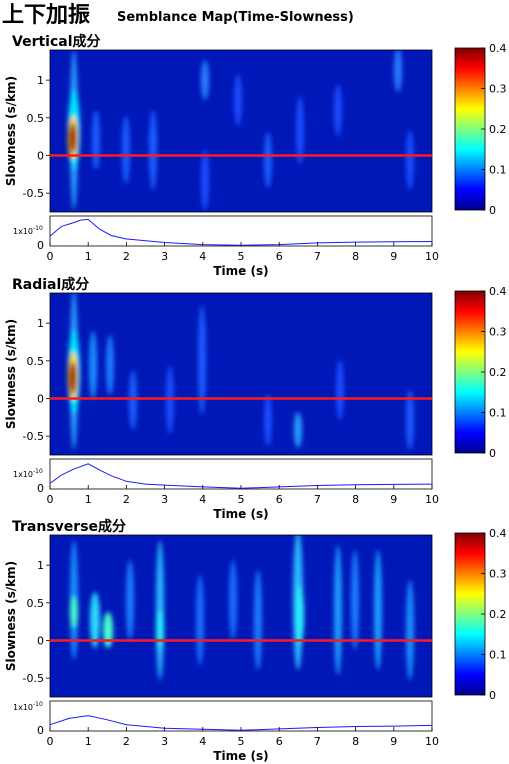 The height and width of the screenshot is (764, 509). I want to click on panel-title-vertical: Vertical成分, so click(56, 41).